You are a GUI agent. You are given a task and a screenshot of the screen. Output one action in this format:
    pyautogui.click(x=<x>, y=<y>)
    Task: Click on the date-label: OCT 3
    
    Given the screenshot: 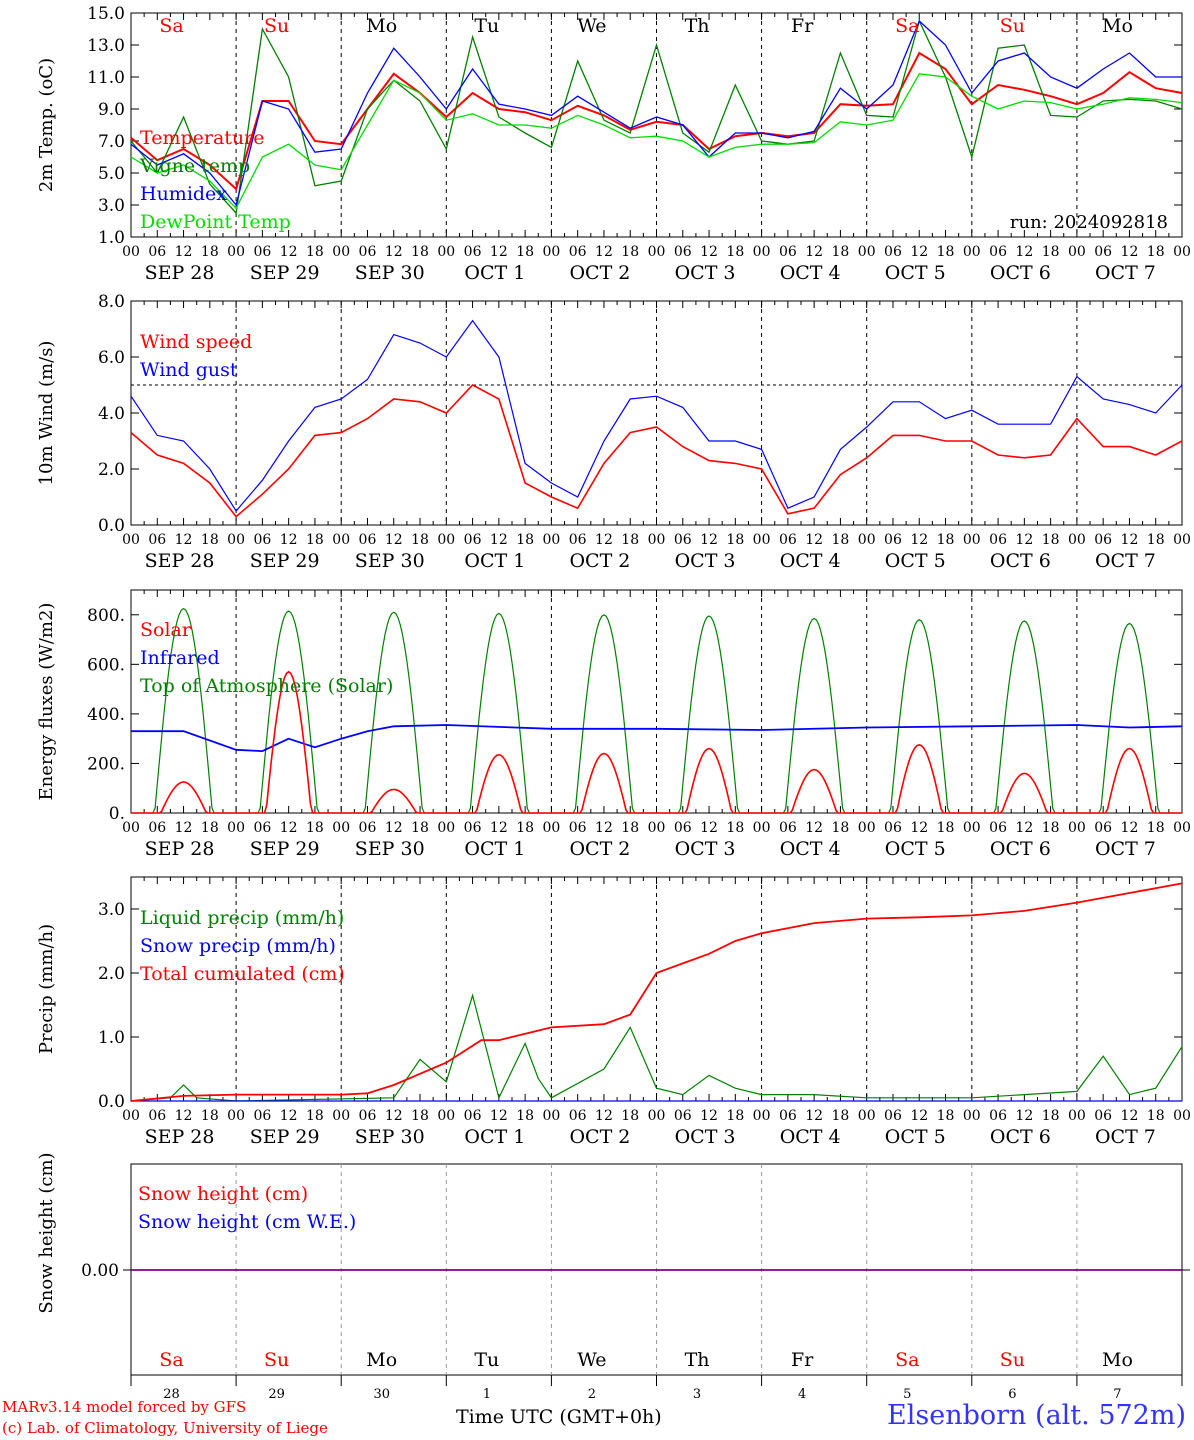 What is the action you would take?
    pyautogui.click(x=705, y=273)
    